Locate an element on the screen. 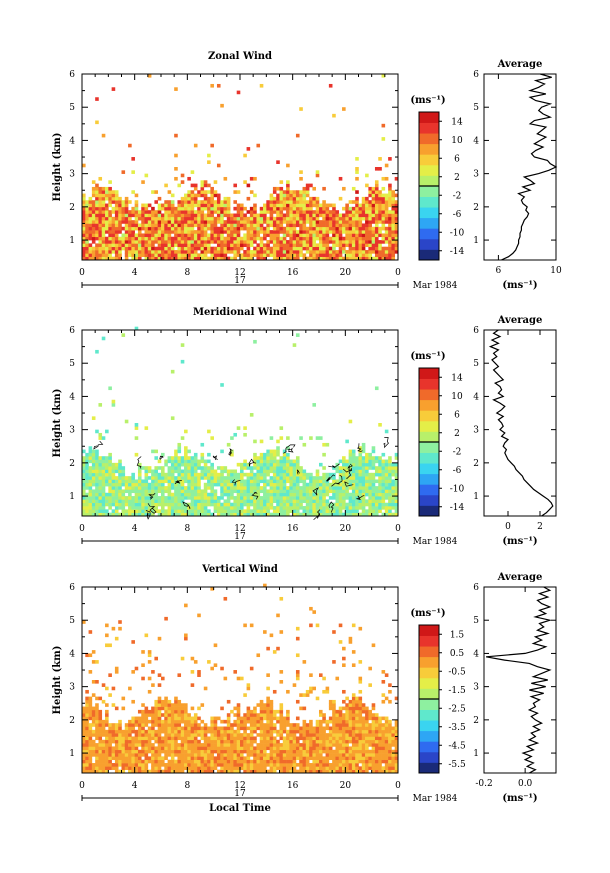 Image resolution: width=610 pixels, height=873 pixels. panel-title: Zonal Wind is located at coordinates (240, 56).